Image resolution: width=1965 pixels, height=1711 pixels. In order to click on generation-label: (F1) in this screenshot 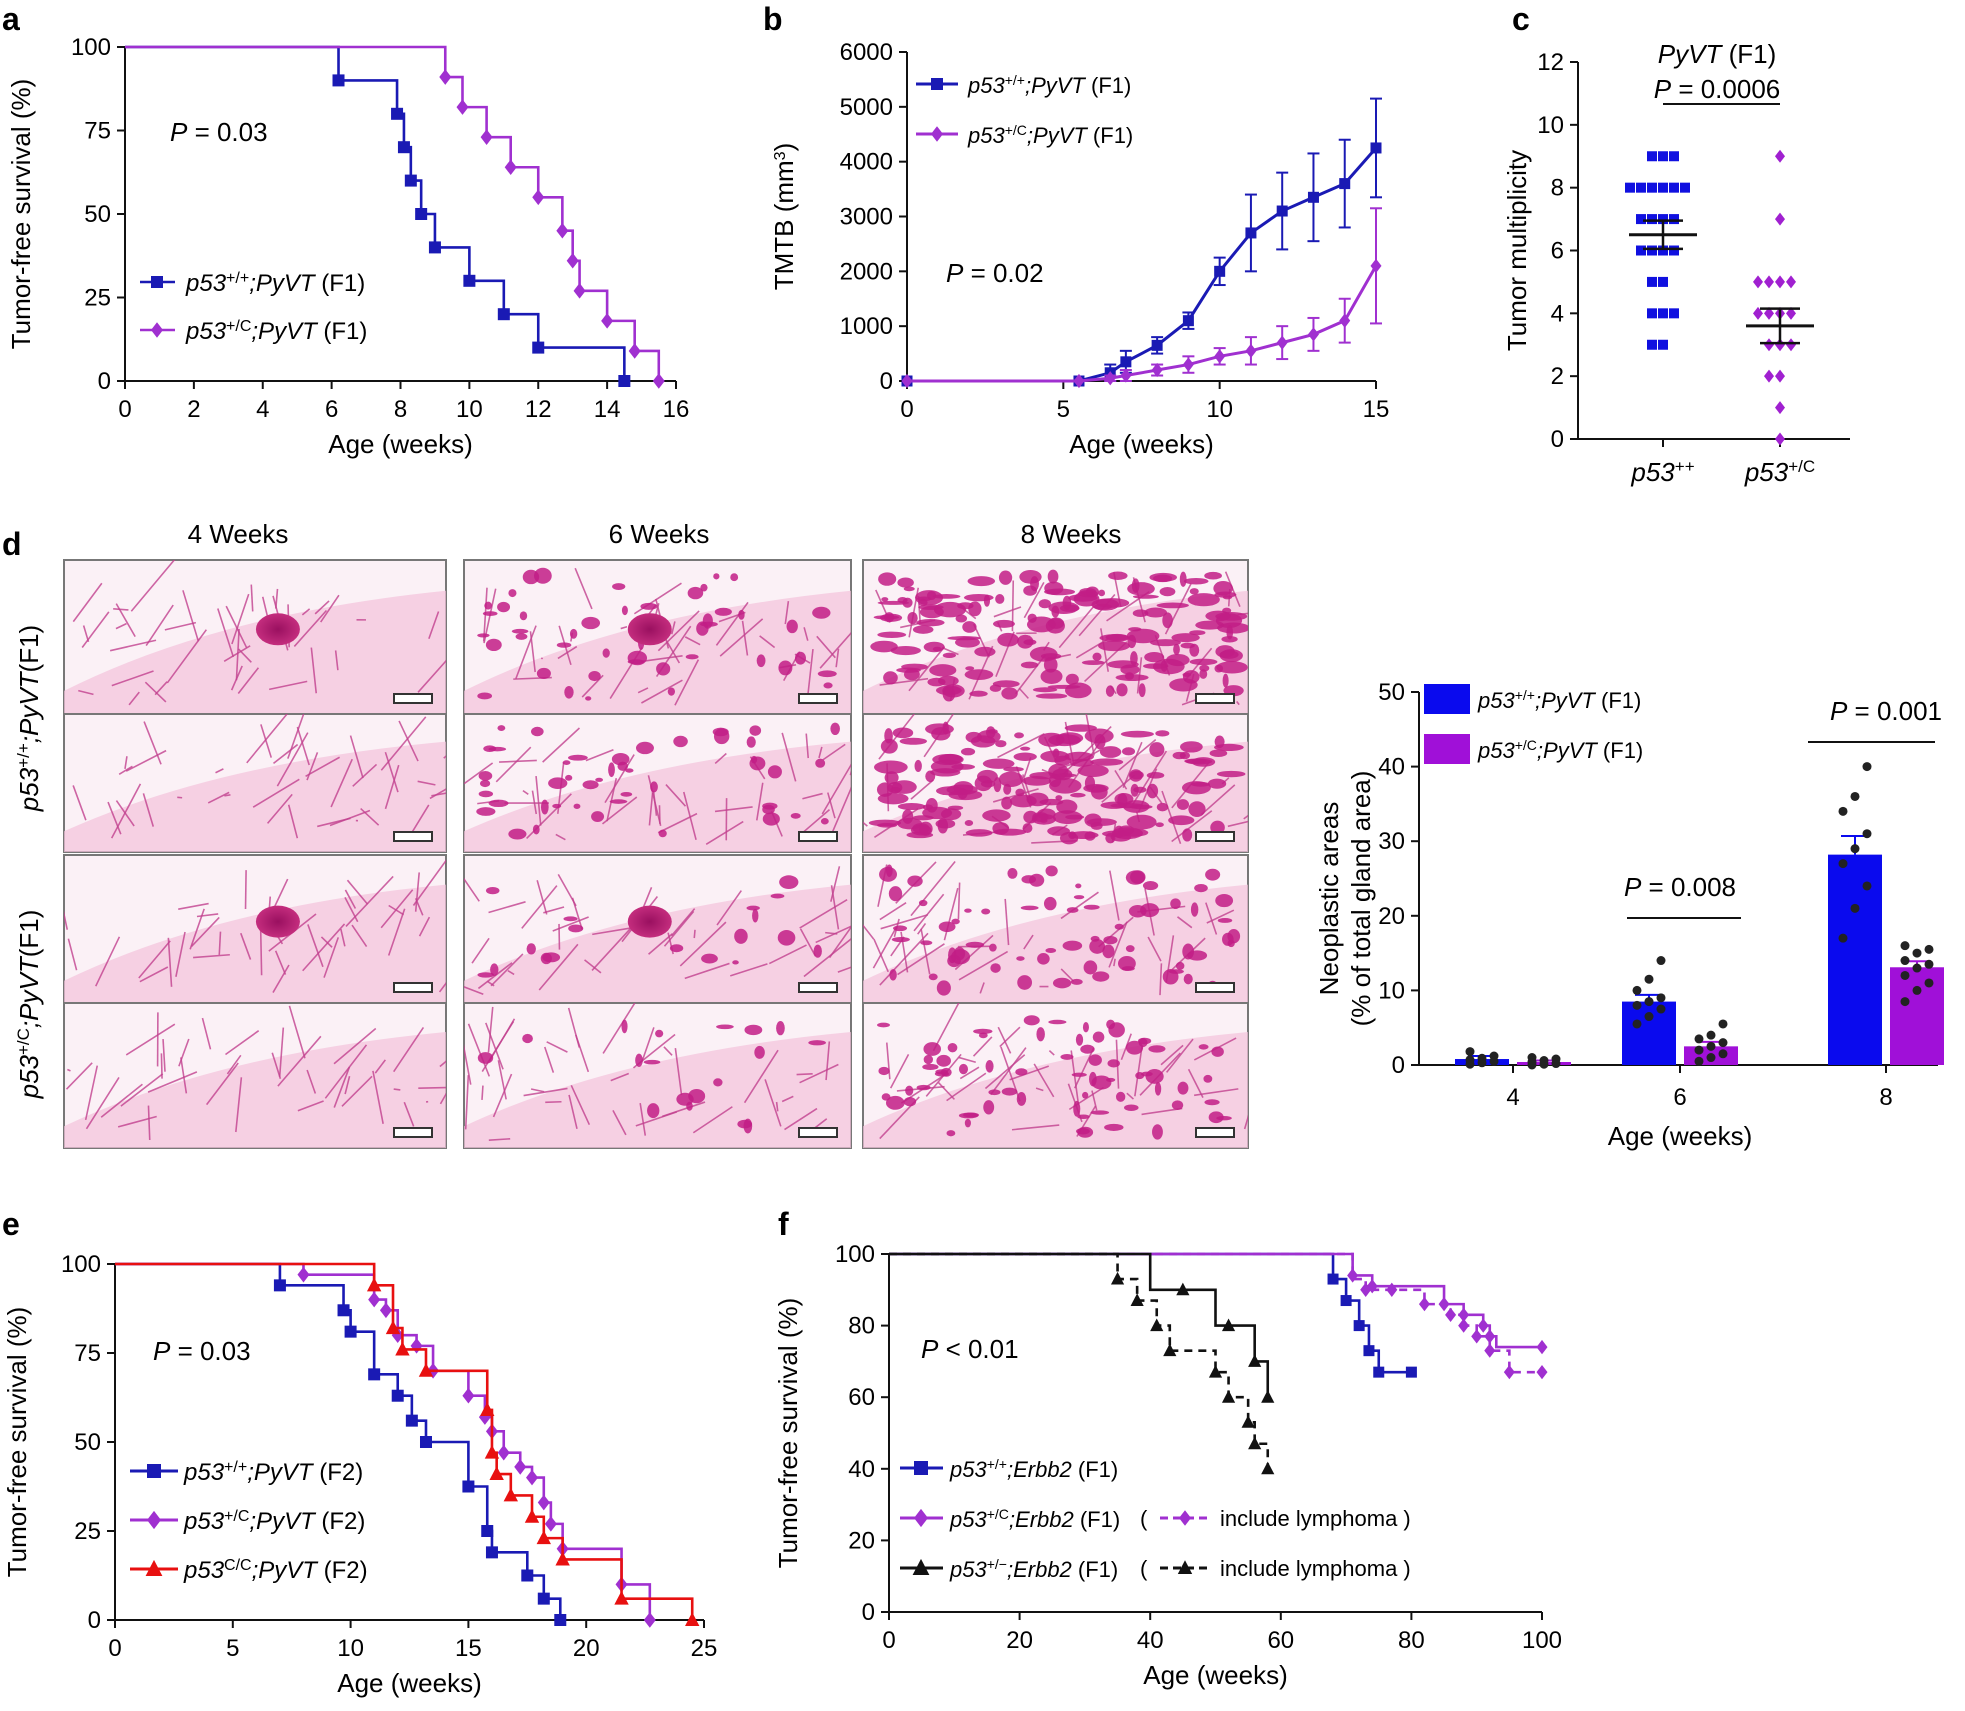, I will do `click(1097, 1519)`.